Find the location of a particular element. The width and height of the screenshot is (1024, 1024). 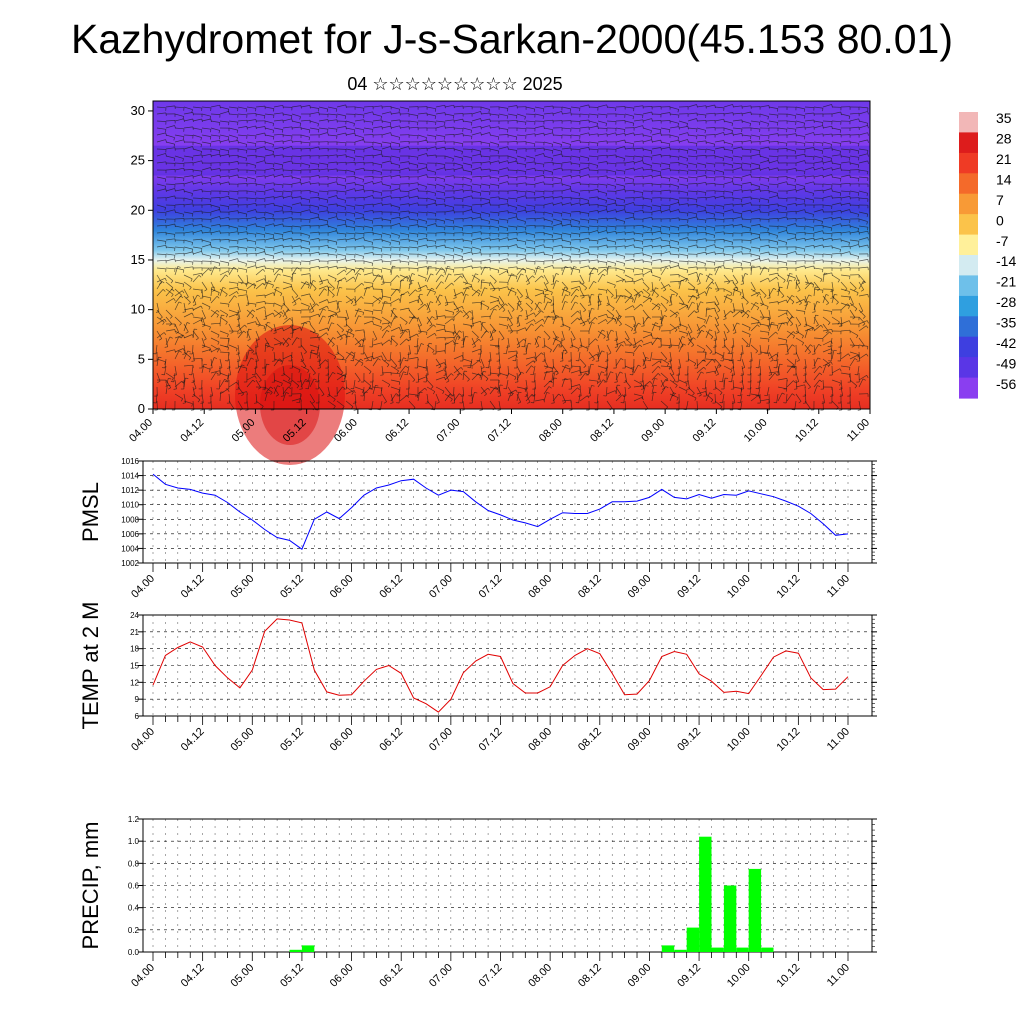

colorbar-label: -35 is located at coordinates (1006, 323).